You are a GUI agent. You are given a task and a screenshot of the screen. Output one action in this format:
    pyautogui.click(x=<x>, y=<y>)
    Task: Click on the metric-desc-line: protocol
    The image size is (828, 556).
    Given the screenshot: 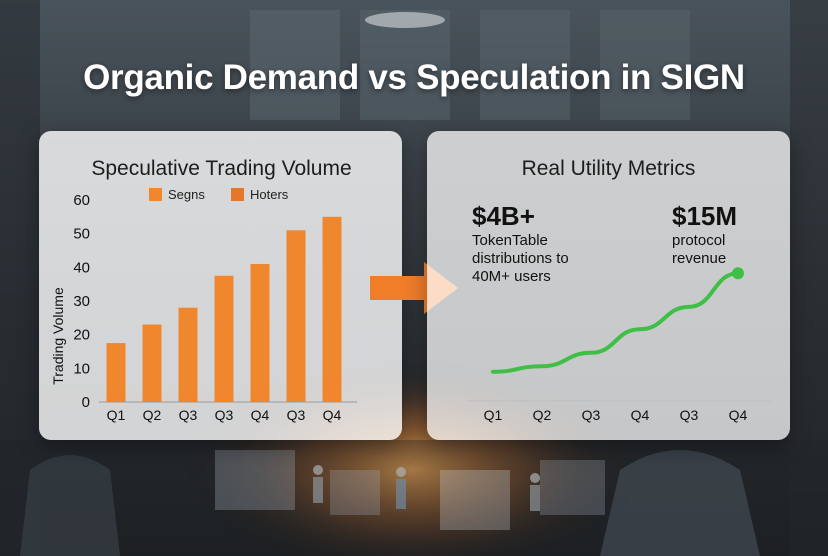 What is the action you would take?
    pyautogui.click(x=699, y=240)
    